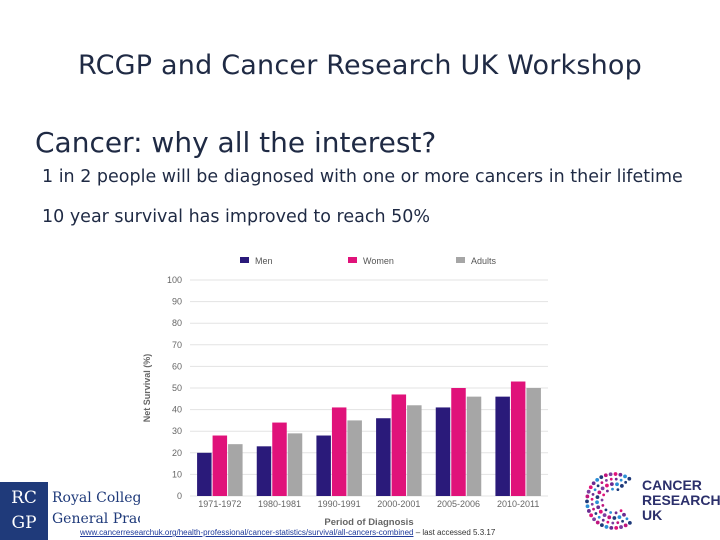 The image size is (720, 540). I want to click on rcgp-letters-top: RC, so click(24, 498).